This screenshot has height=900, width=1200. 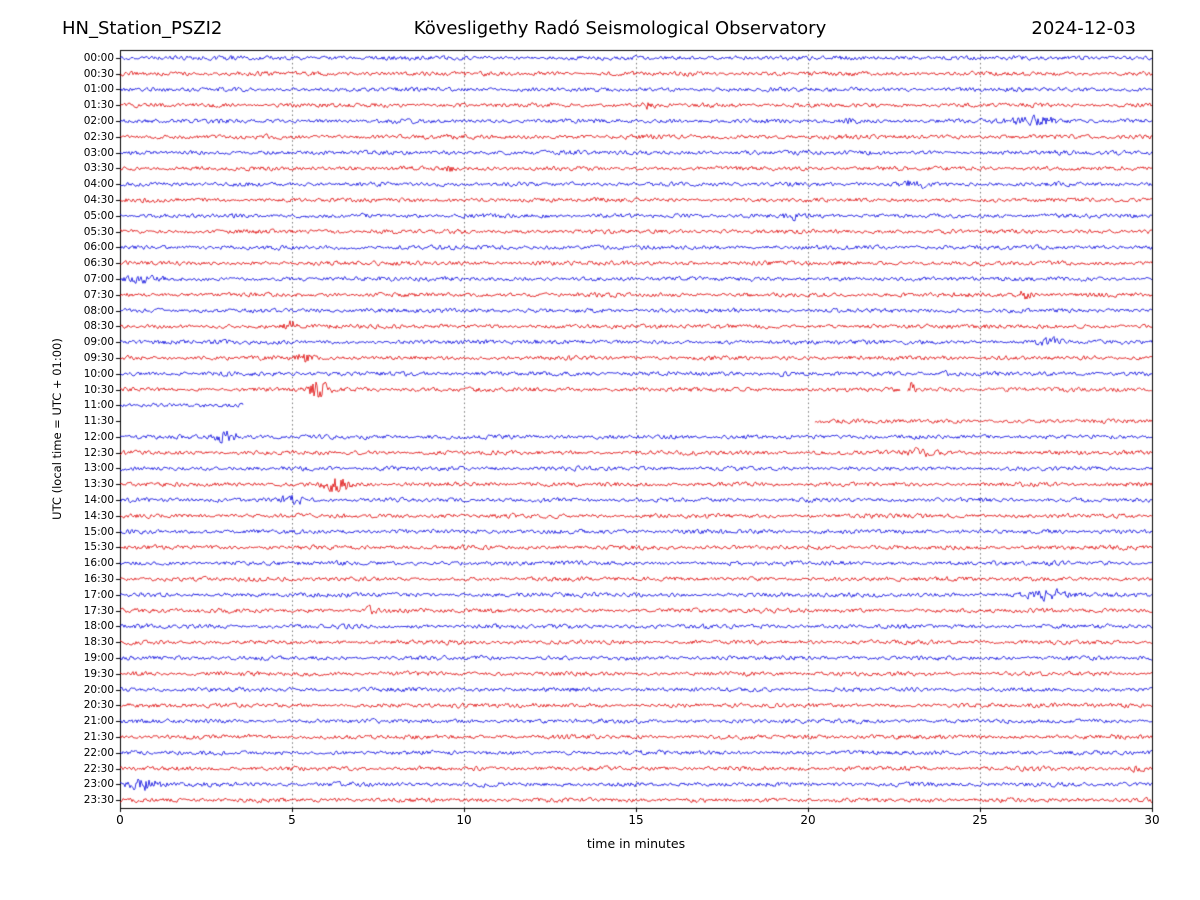 I want to click on x-tick-label: 20, so click(x=808, y=820).